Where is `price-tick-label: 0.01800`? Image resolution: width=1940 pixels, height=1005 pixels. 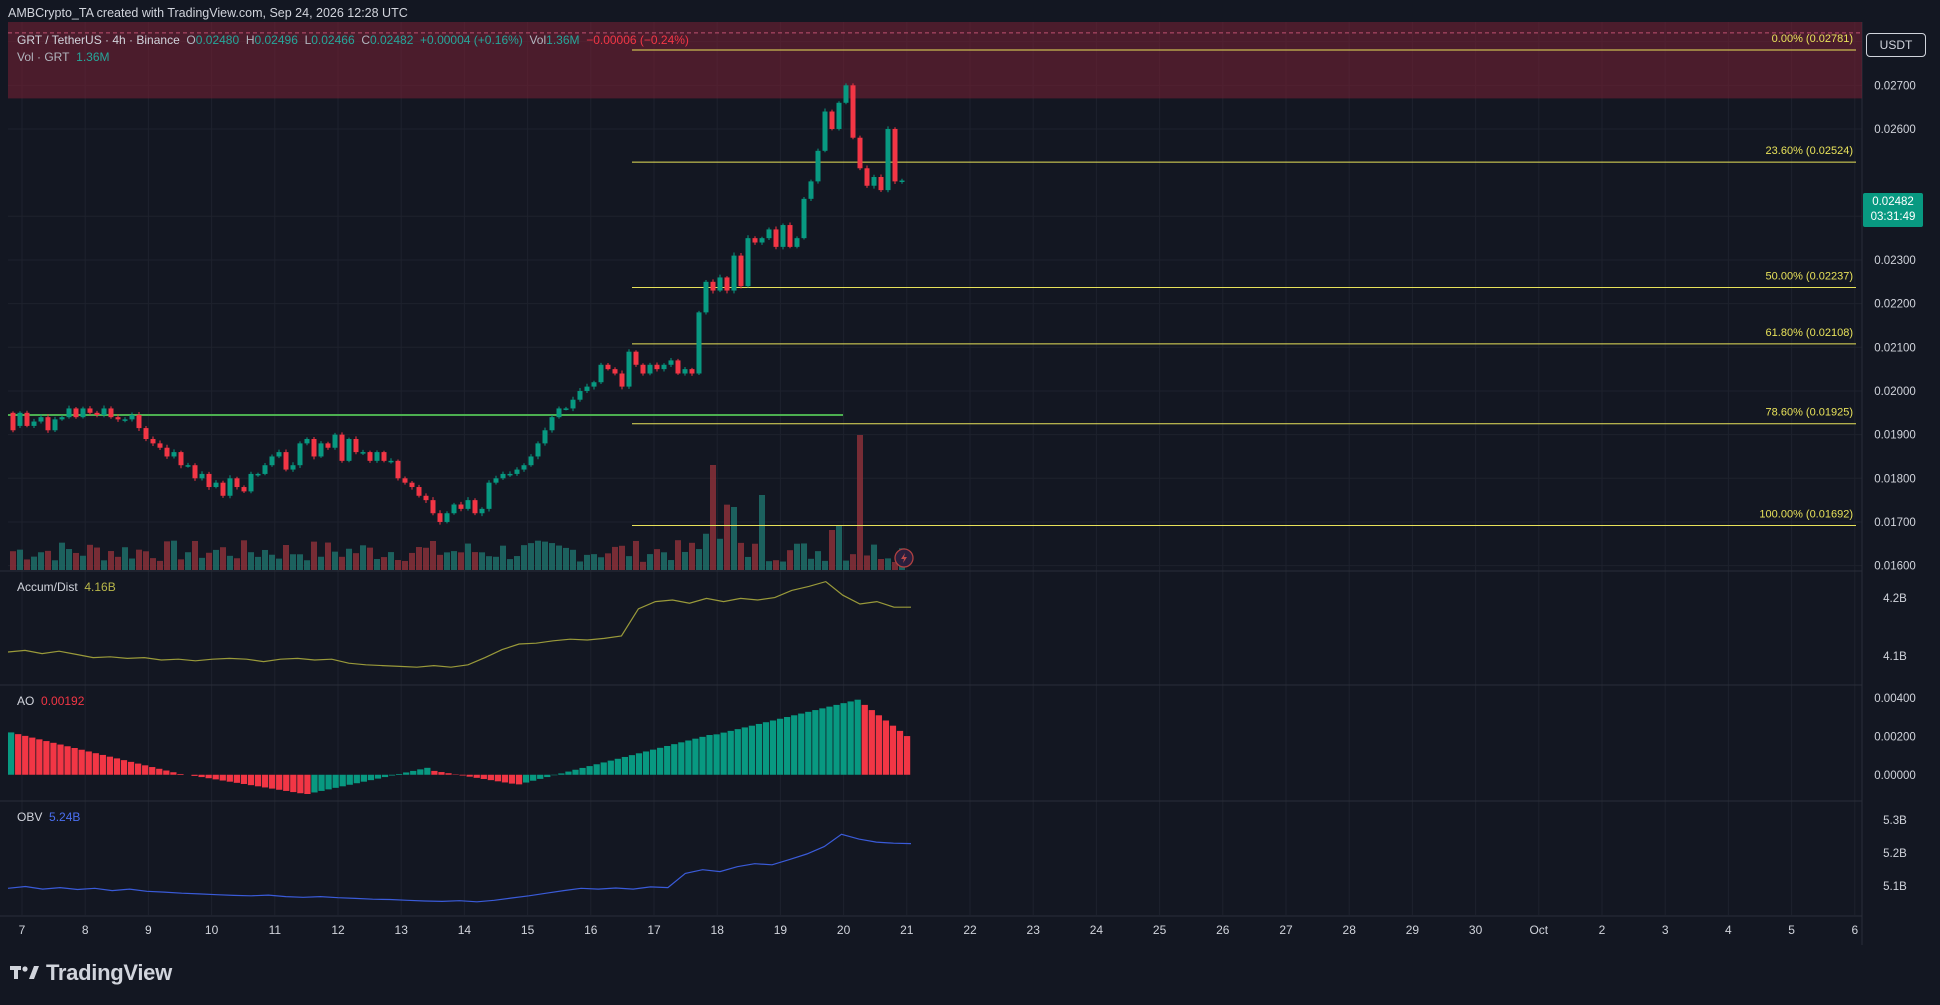
price-tick-label: 0.01800 is located at coordinates (1895, 479).